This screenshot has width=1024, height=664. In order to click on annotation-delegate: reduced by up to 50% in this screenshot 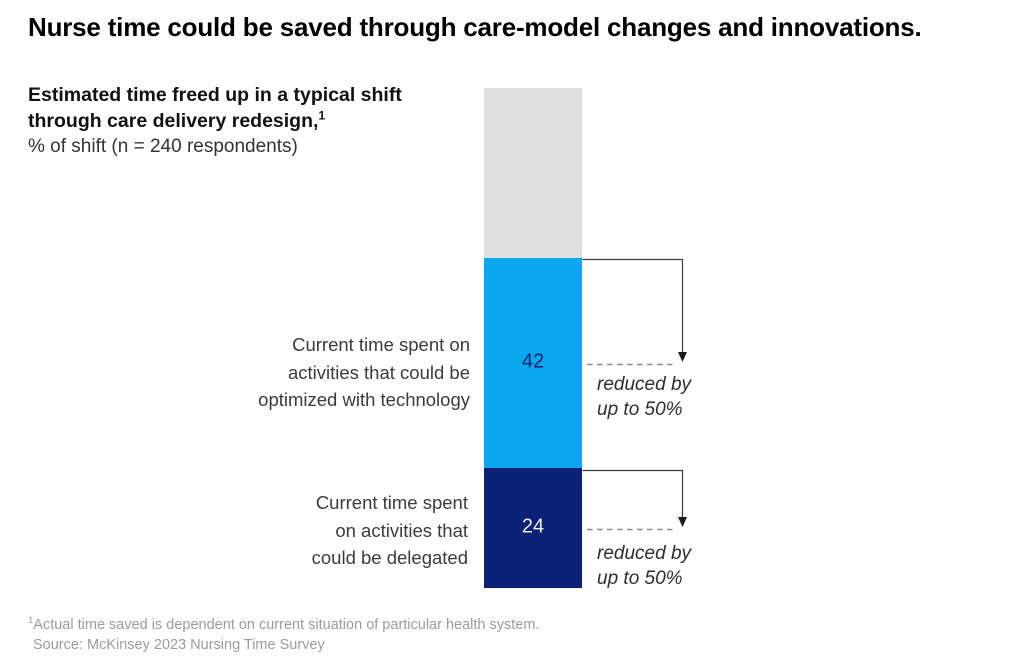, I will do `click(644, 566)`.